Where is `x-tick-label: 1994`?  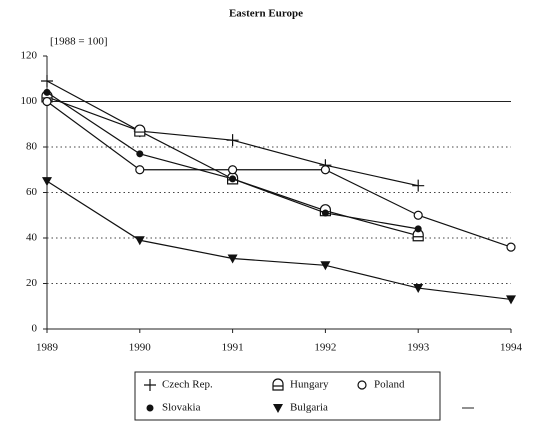 x-tick-label: 1994 is located at coordinates (511, 348).